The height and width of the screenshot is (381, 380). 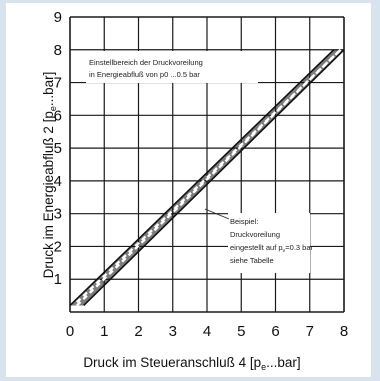 I want to click on y-tick-label: 8, so click(x=58, y=50).